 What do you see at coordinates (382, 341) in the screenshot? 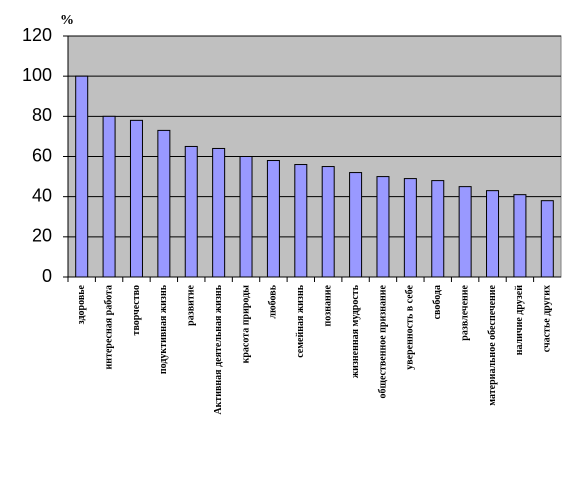
I see `x-tick-label: общественное признание` at bounding box center [382, 341].